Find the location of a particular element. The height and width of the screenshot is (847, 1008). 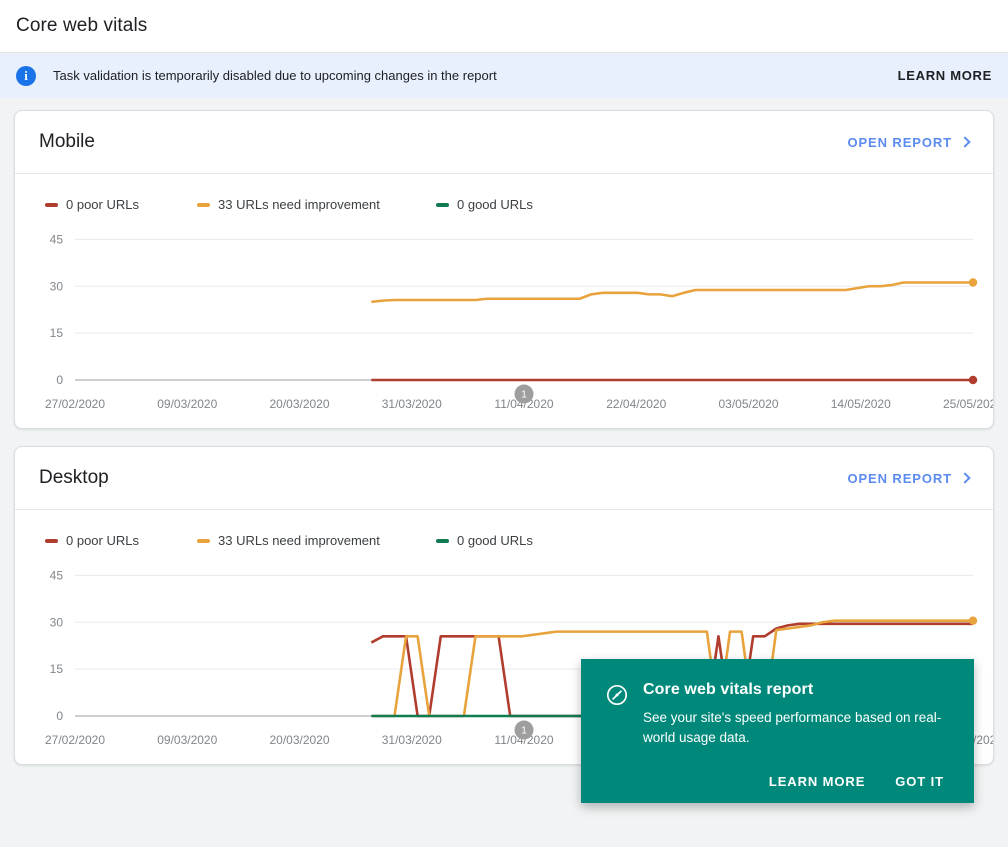

banner-learn-more-button: LEARN MORE is located at coordinates (944, 75).